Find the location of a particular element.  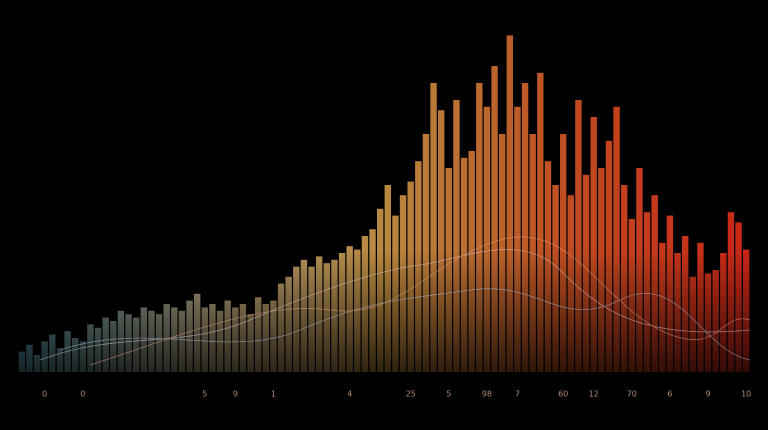

x-tick-label: 12 is located at coordinates (594, 394).